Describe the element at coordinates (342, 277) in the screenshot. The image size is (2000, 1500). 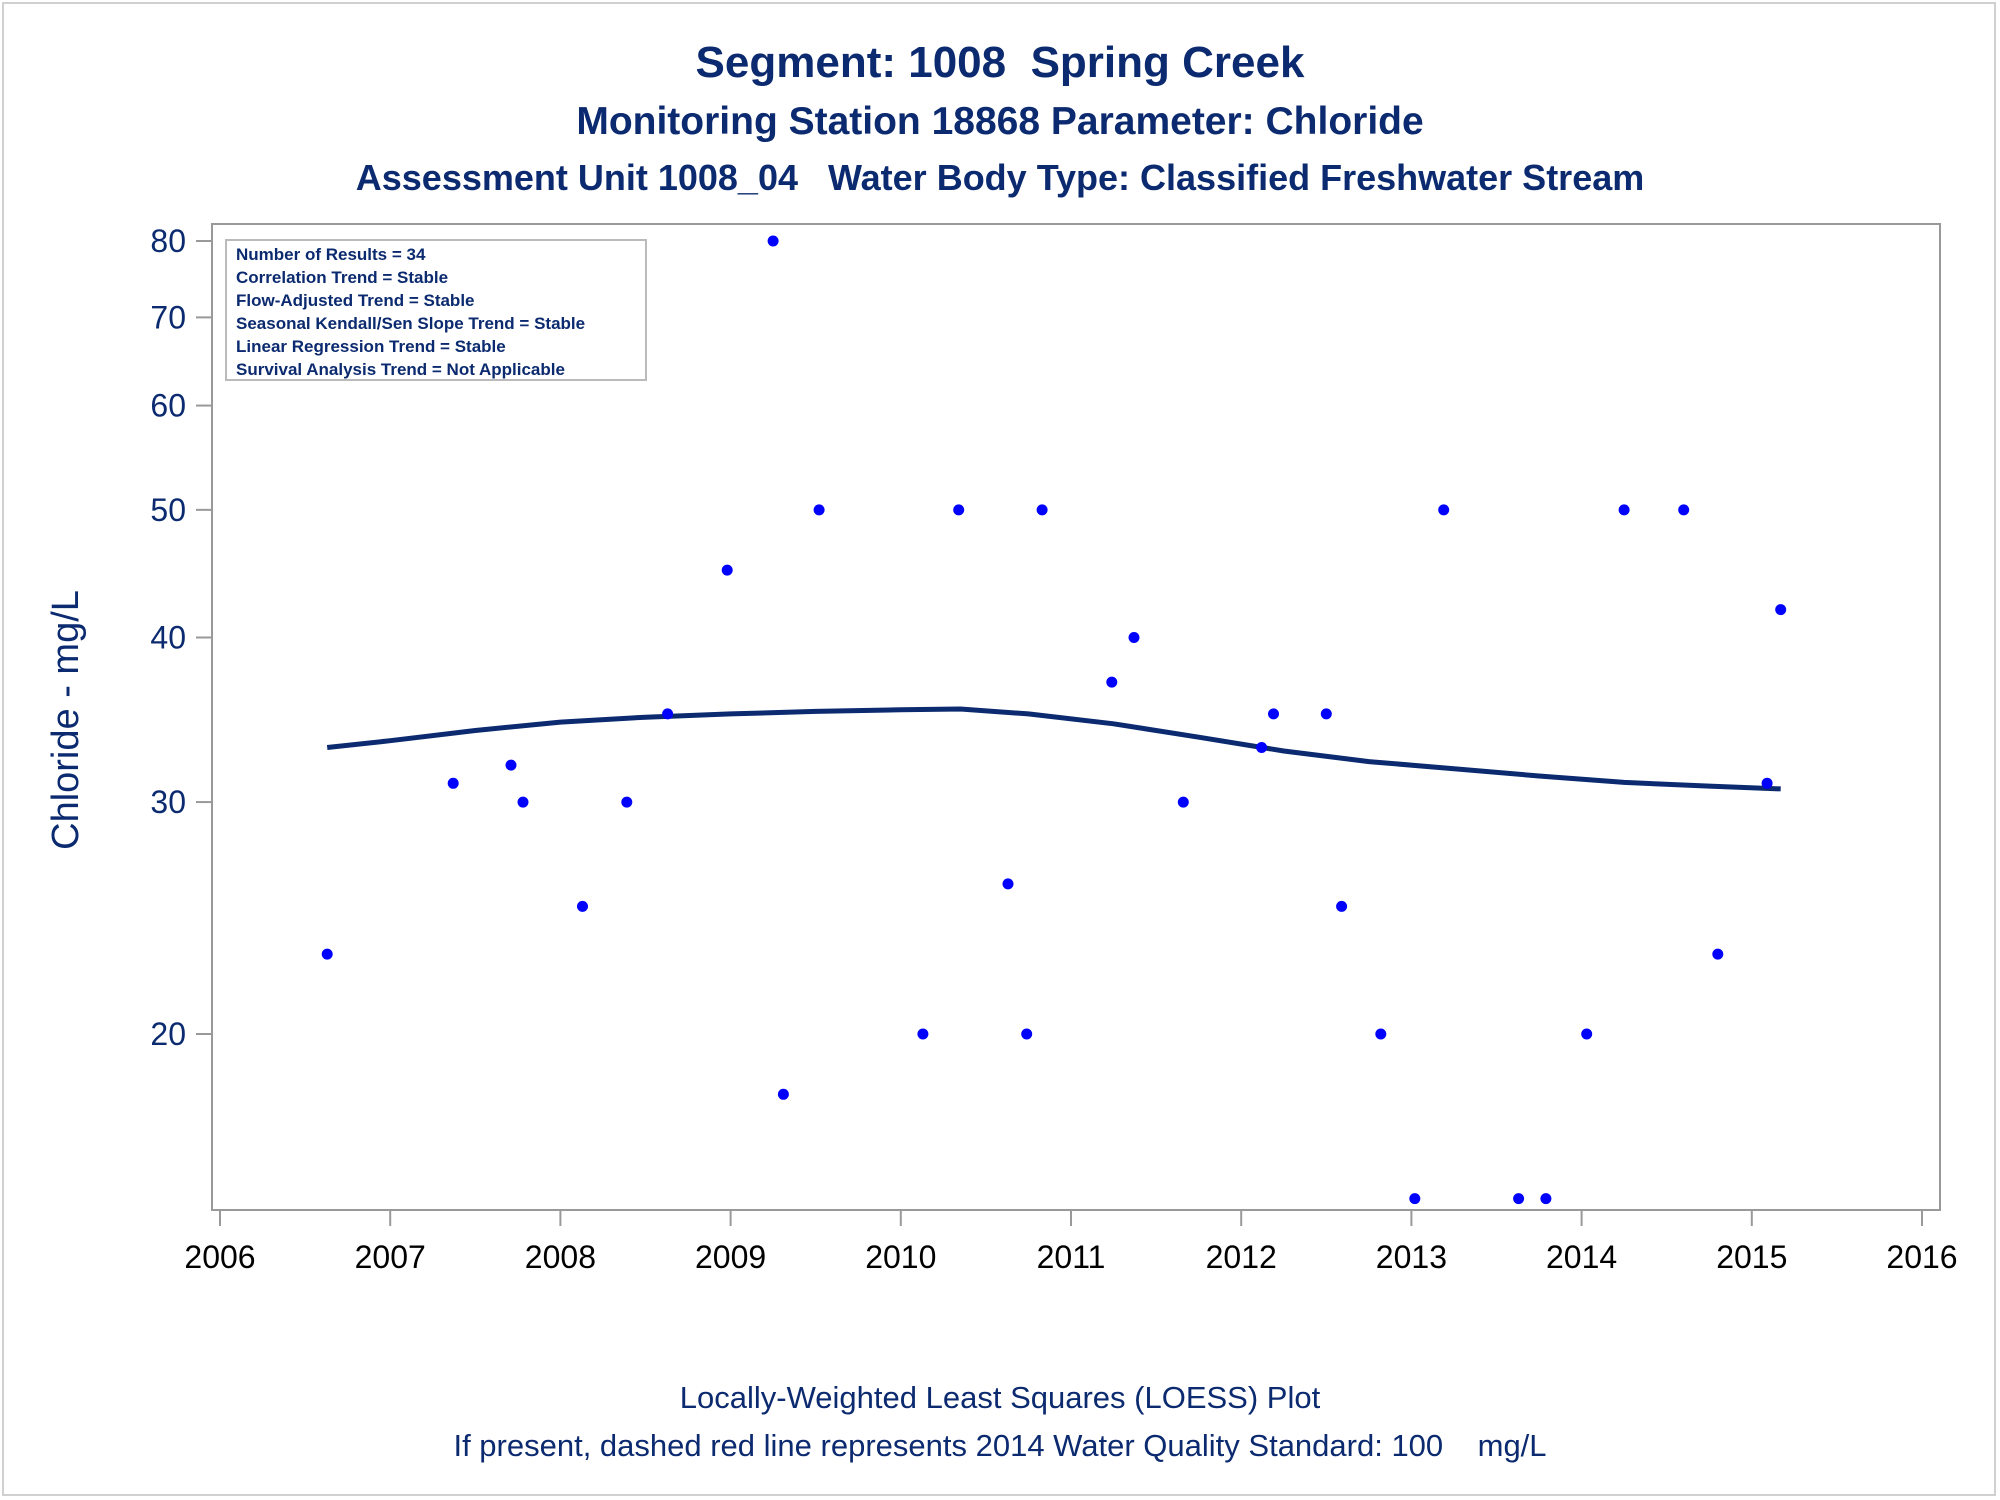
I see `inset-line-correlation: Correlation Trend = Stable` at that location.